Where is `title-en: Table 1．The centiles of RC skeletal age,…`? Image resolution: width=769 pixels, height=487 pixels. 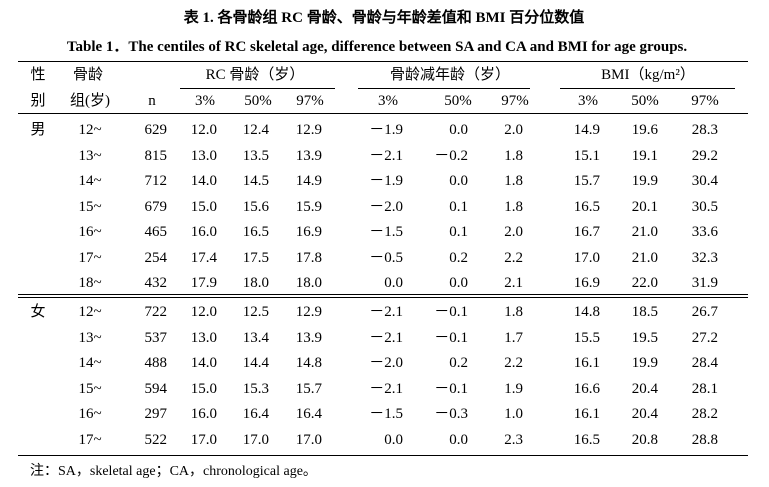
title-en: Table 1．The centiles of RC skeletal age,… is located at coordinates (377, 47).